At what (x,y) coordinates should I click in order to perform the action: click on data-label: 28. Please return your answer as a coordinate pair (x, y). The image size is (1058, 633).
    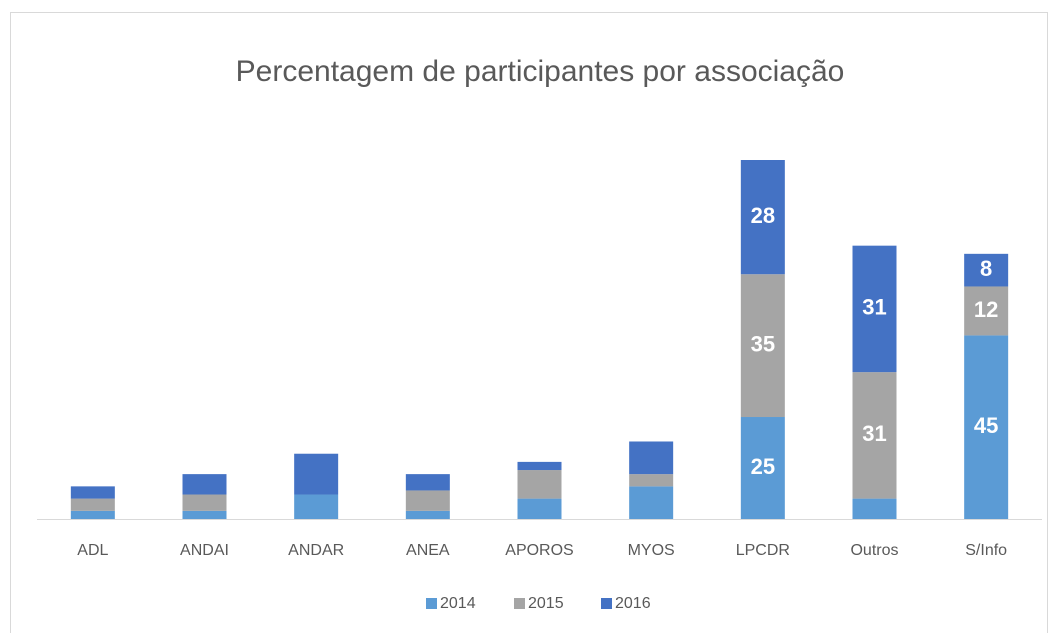
    Looking at the image, I should click on (763, 215).